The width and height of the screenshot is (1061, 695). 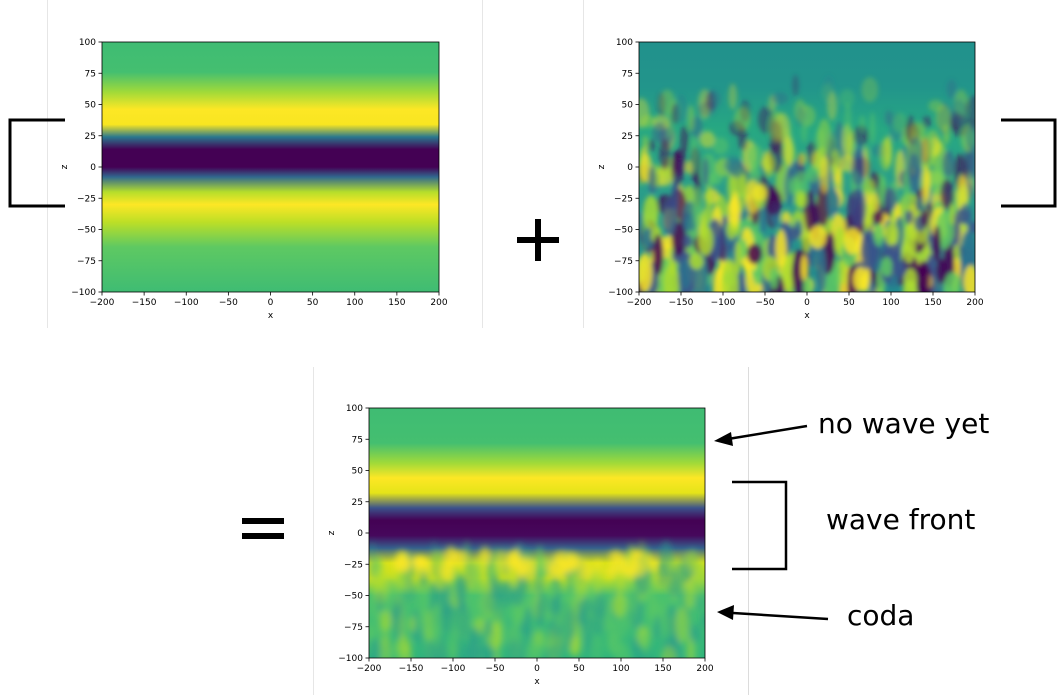 I want to click on x-tick-label: 200, so click(x=974, y=303).